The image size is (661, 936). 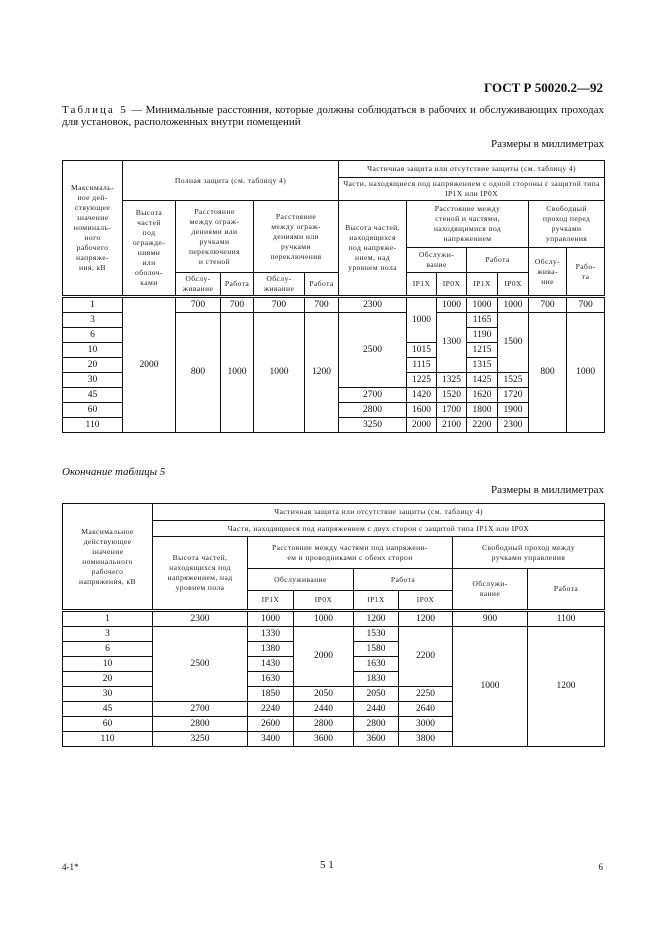 I want to click on footer-print-mark: 4-1*, so click(x=70, y=867).